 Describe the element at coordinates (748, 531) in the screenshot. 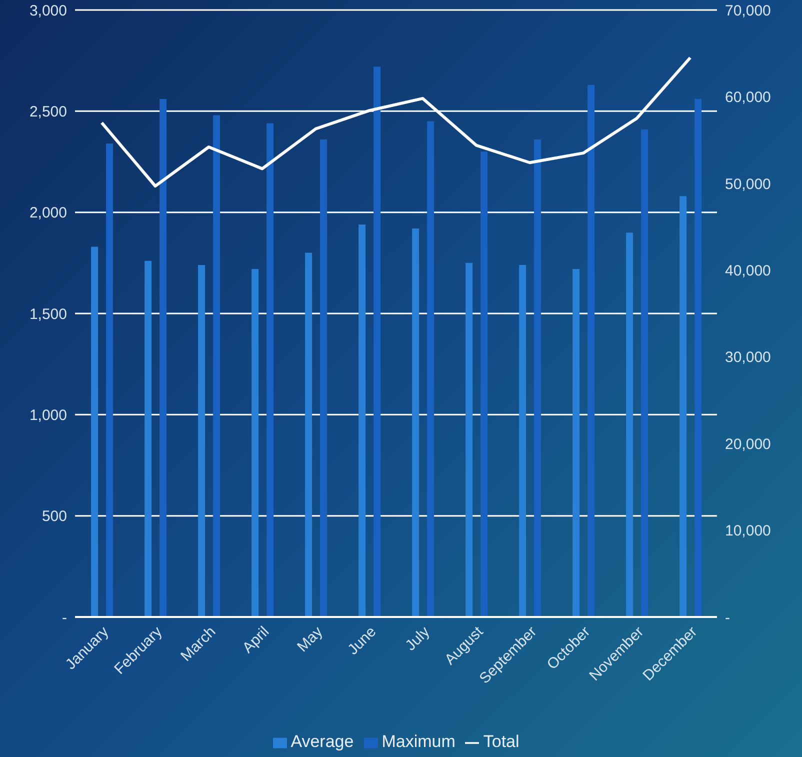

I see `y2-tick-label: 10,000` at that location.